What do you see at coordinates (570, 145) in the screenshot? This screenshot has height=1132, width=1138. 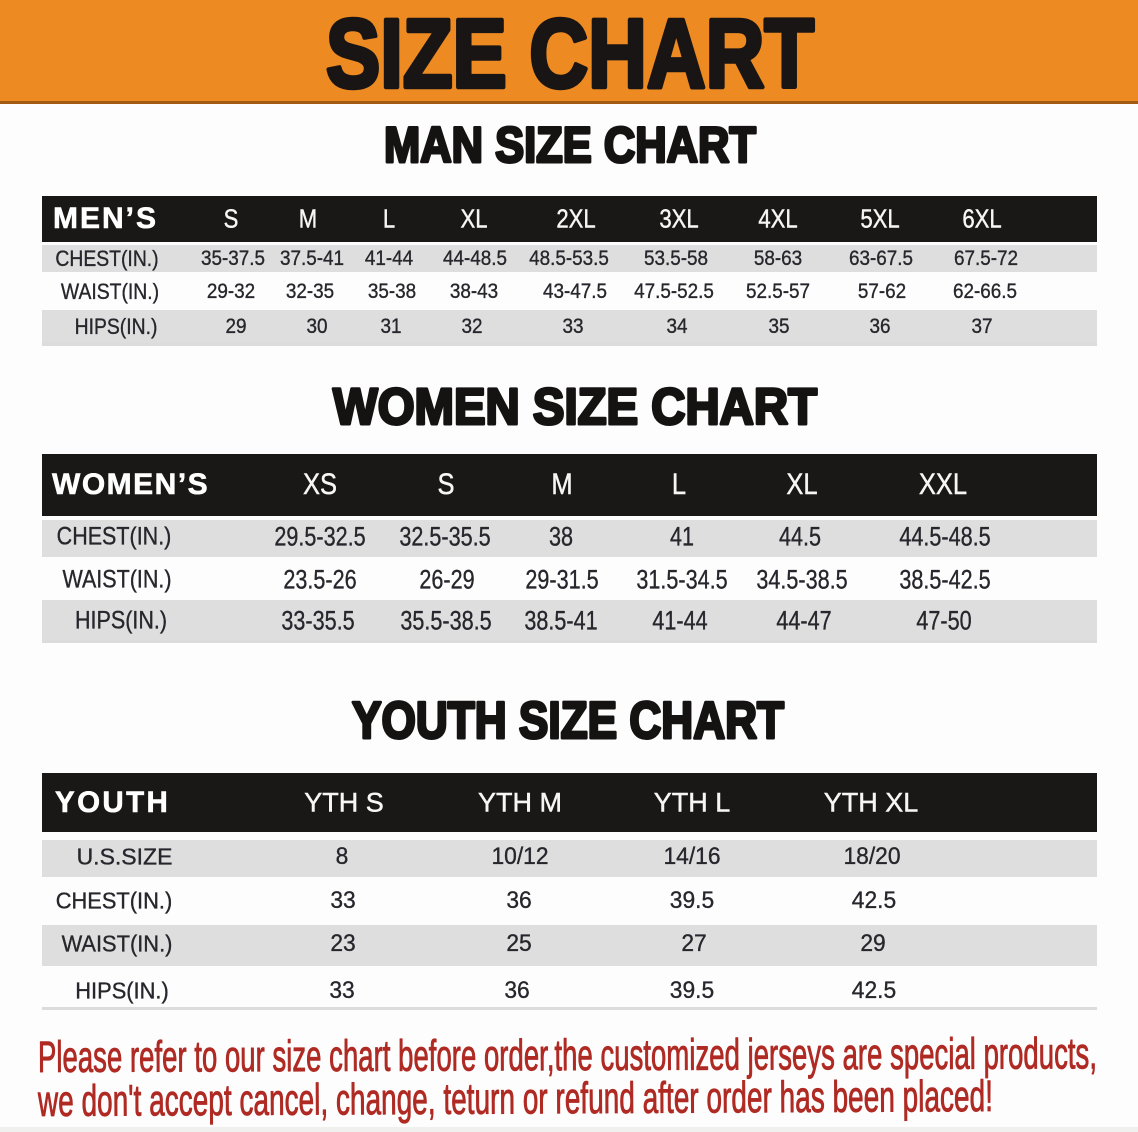 I see `svg-text: MAN SIZE CHART` at bounding box center [570, 145].